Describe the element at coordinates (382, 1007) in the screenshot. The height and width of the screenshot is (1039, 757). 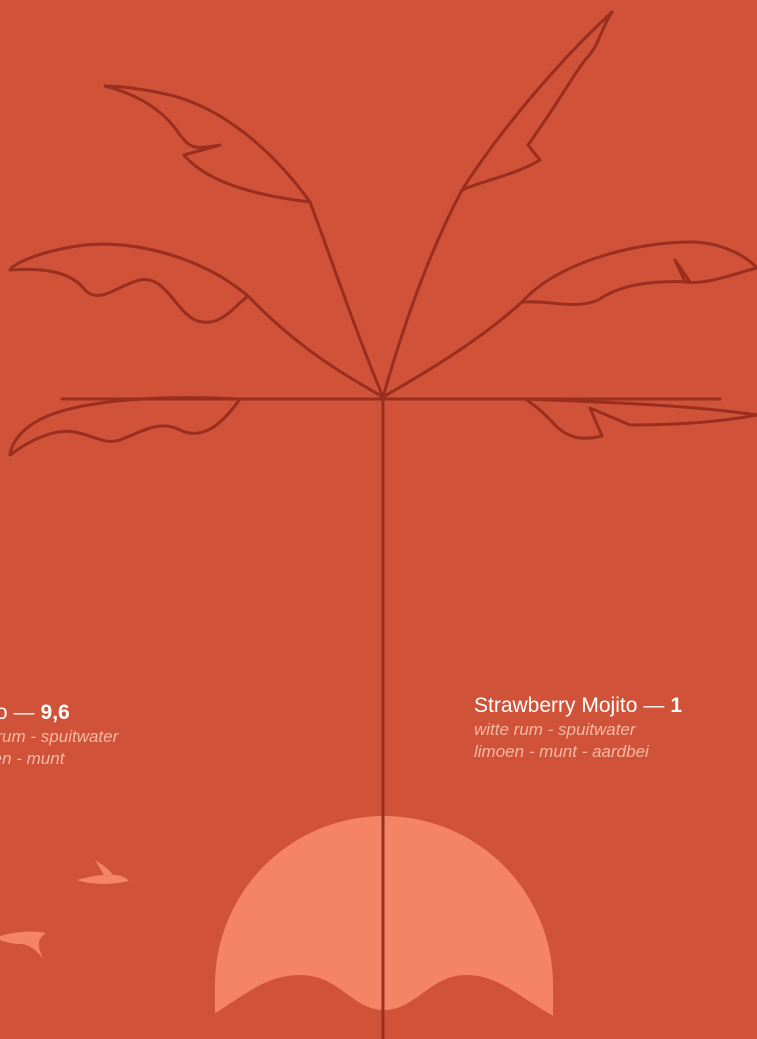
I see `wave-shape` at that location.